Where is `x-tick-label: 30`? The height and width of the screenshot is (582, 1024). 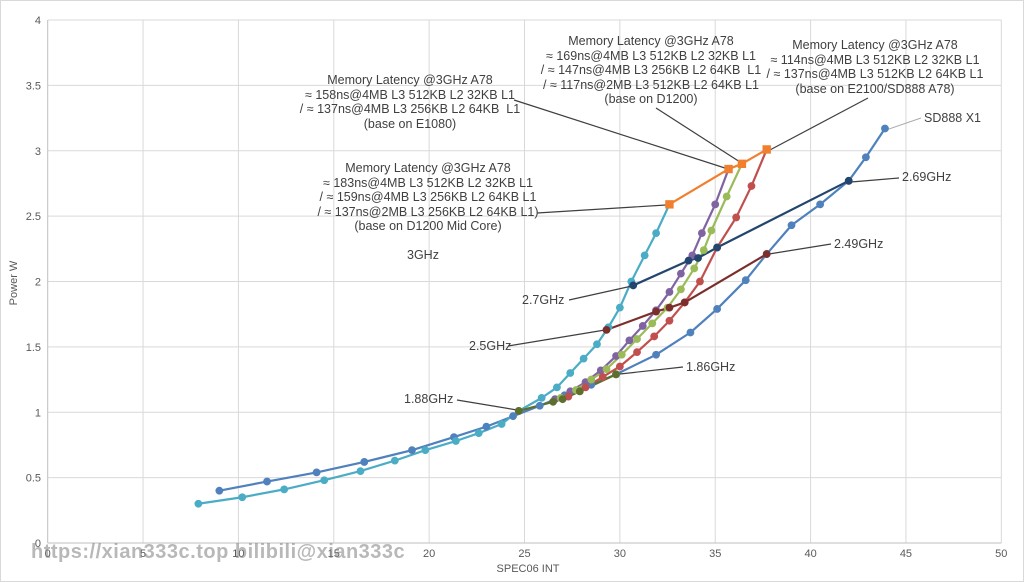 x-tick-label: 30 is located at coordinates (620, 554).